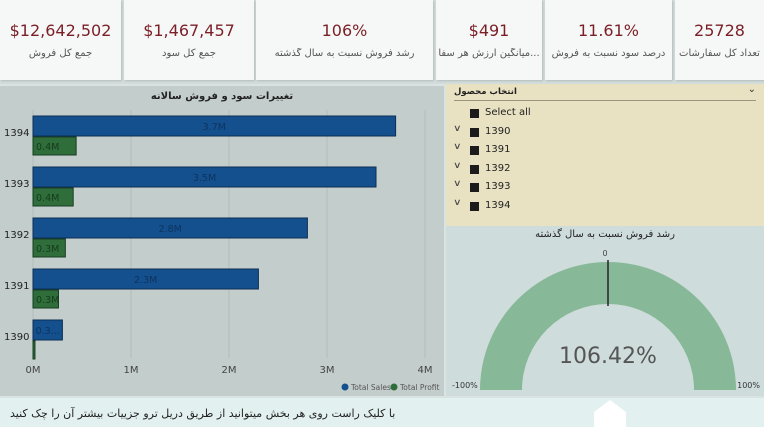  What do you see at coordinates (222, 96) in the screenshot?
I see `chart-title: تغییرات سود و فروش سالانه` at bounding box center [222, 96].